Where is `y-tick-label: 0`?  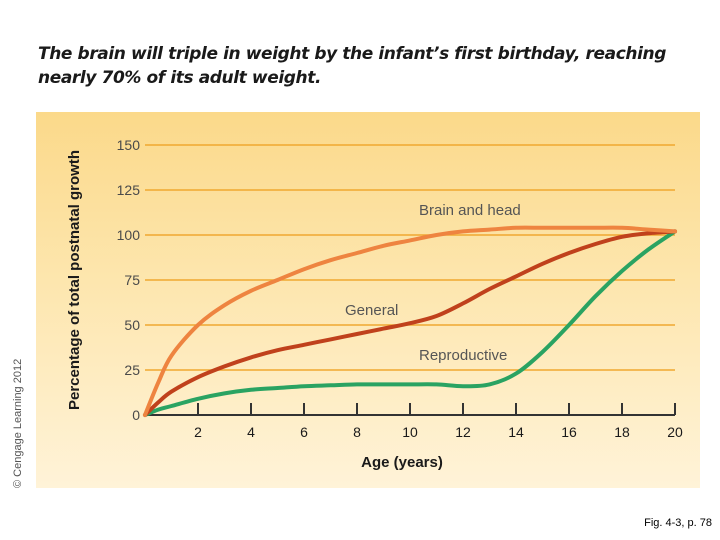 y-tick-label: 0 is located at coordinates (136, 415).